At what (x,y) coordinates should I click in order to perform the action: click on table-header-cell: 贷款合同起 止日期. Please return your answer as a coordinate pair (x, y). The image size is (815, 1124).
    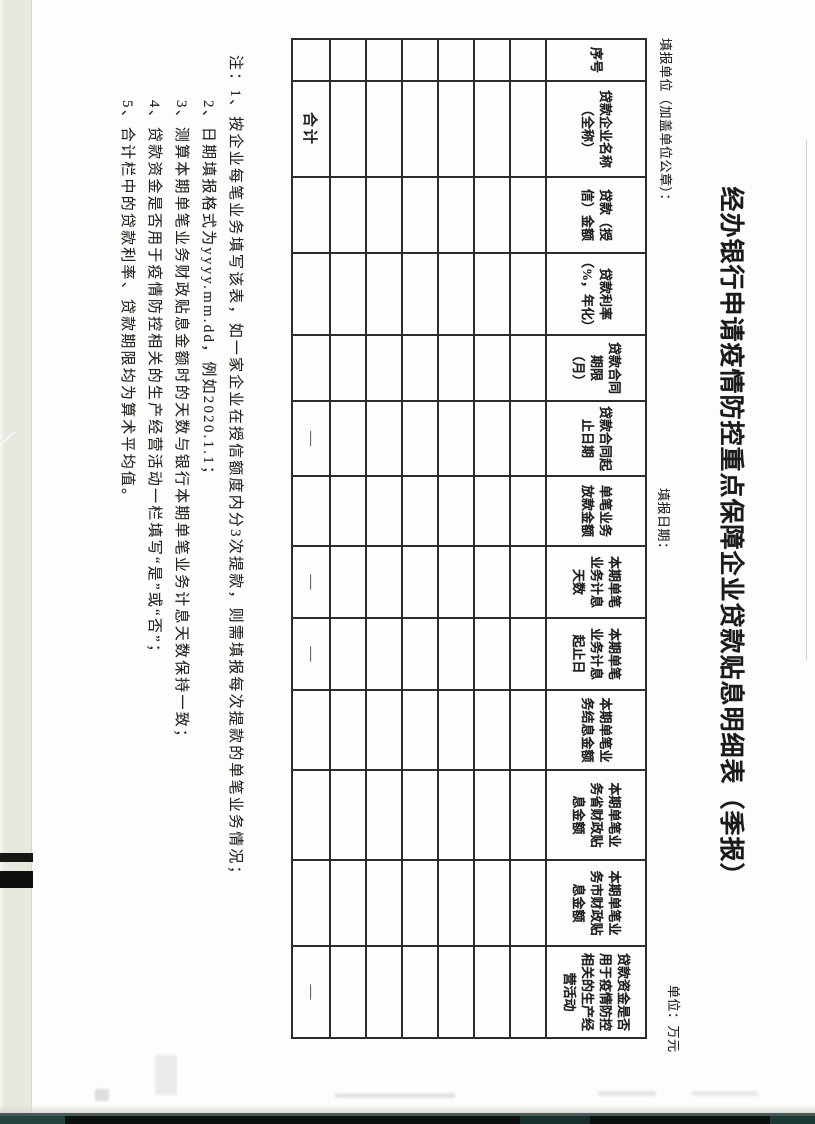
    Looking at the image, I should click on (596, 438).